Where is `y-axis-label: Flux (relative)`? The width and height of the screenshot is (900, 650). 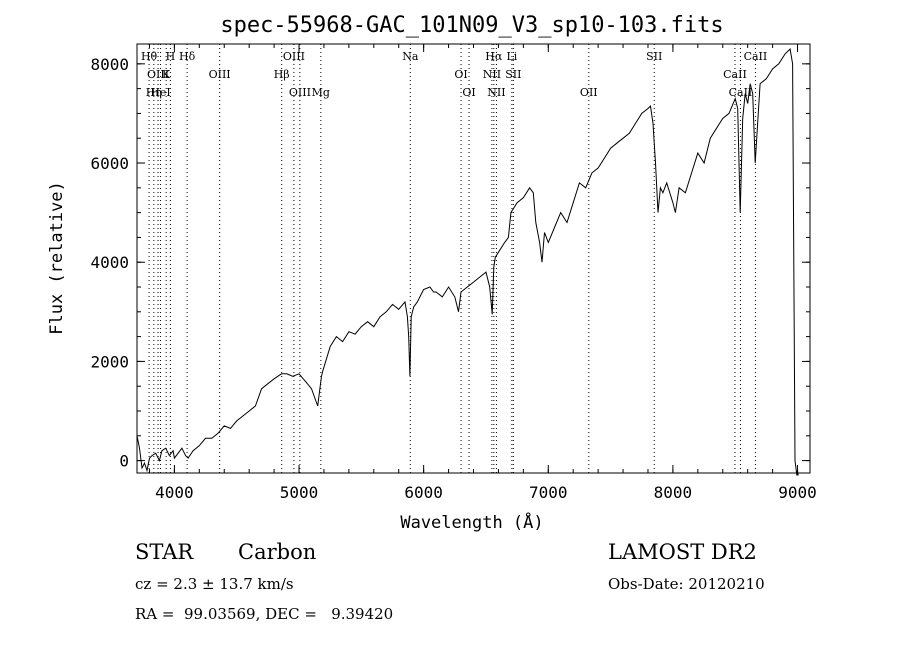
y-axis-label: Flux (relative) is located at coordinates (57, 258).